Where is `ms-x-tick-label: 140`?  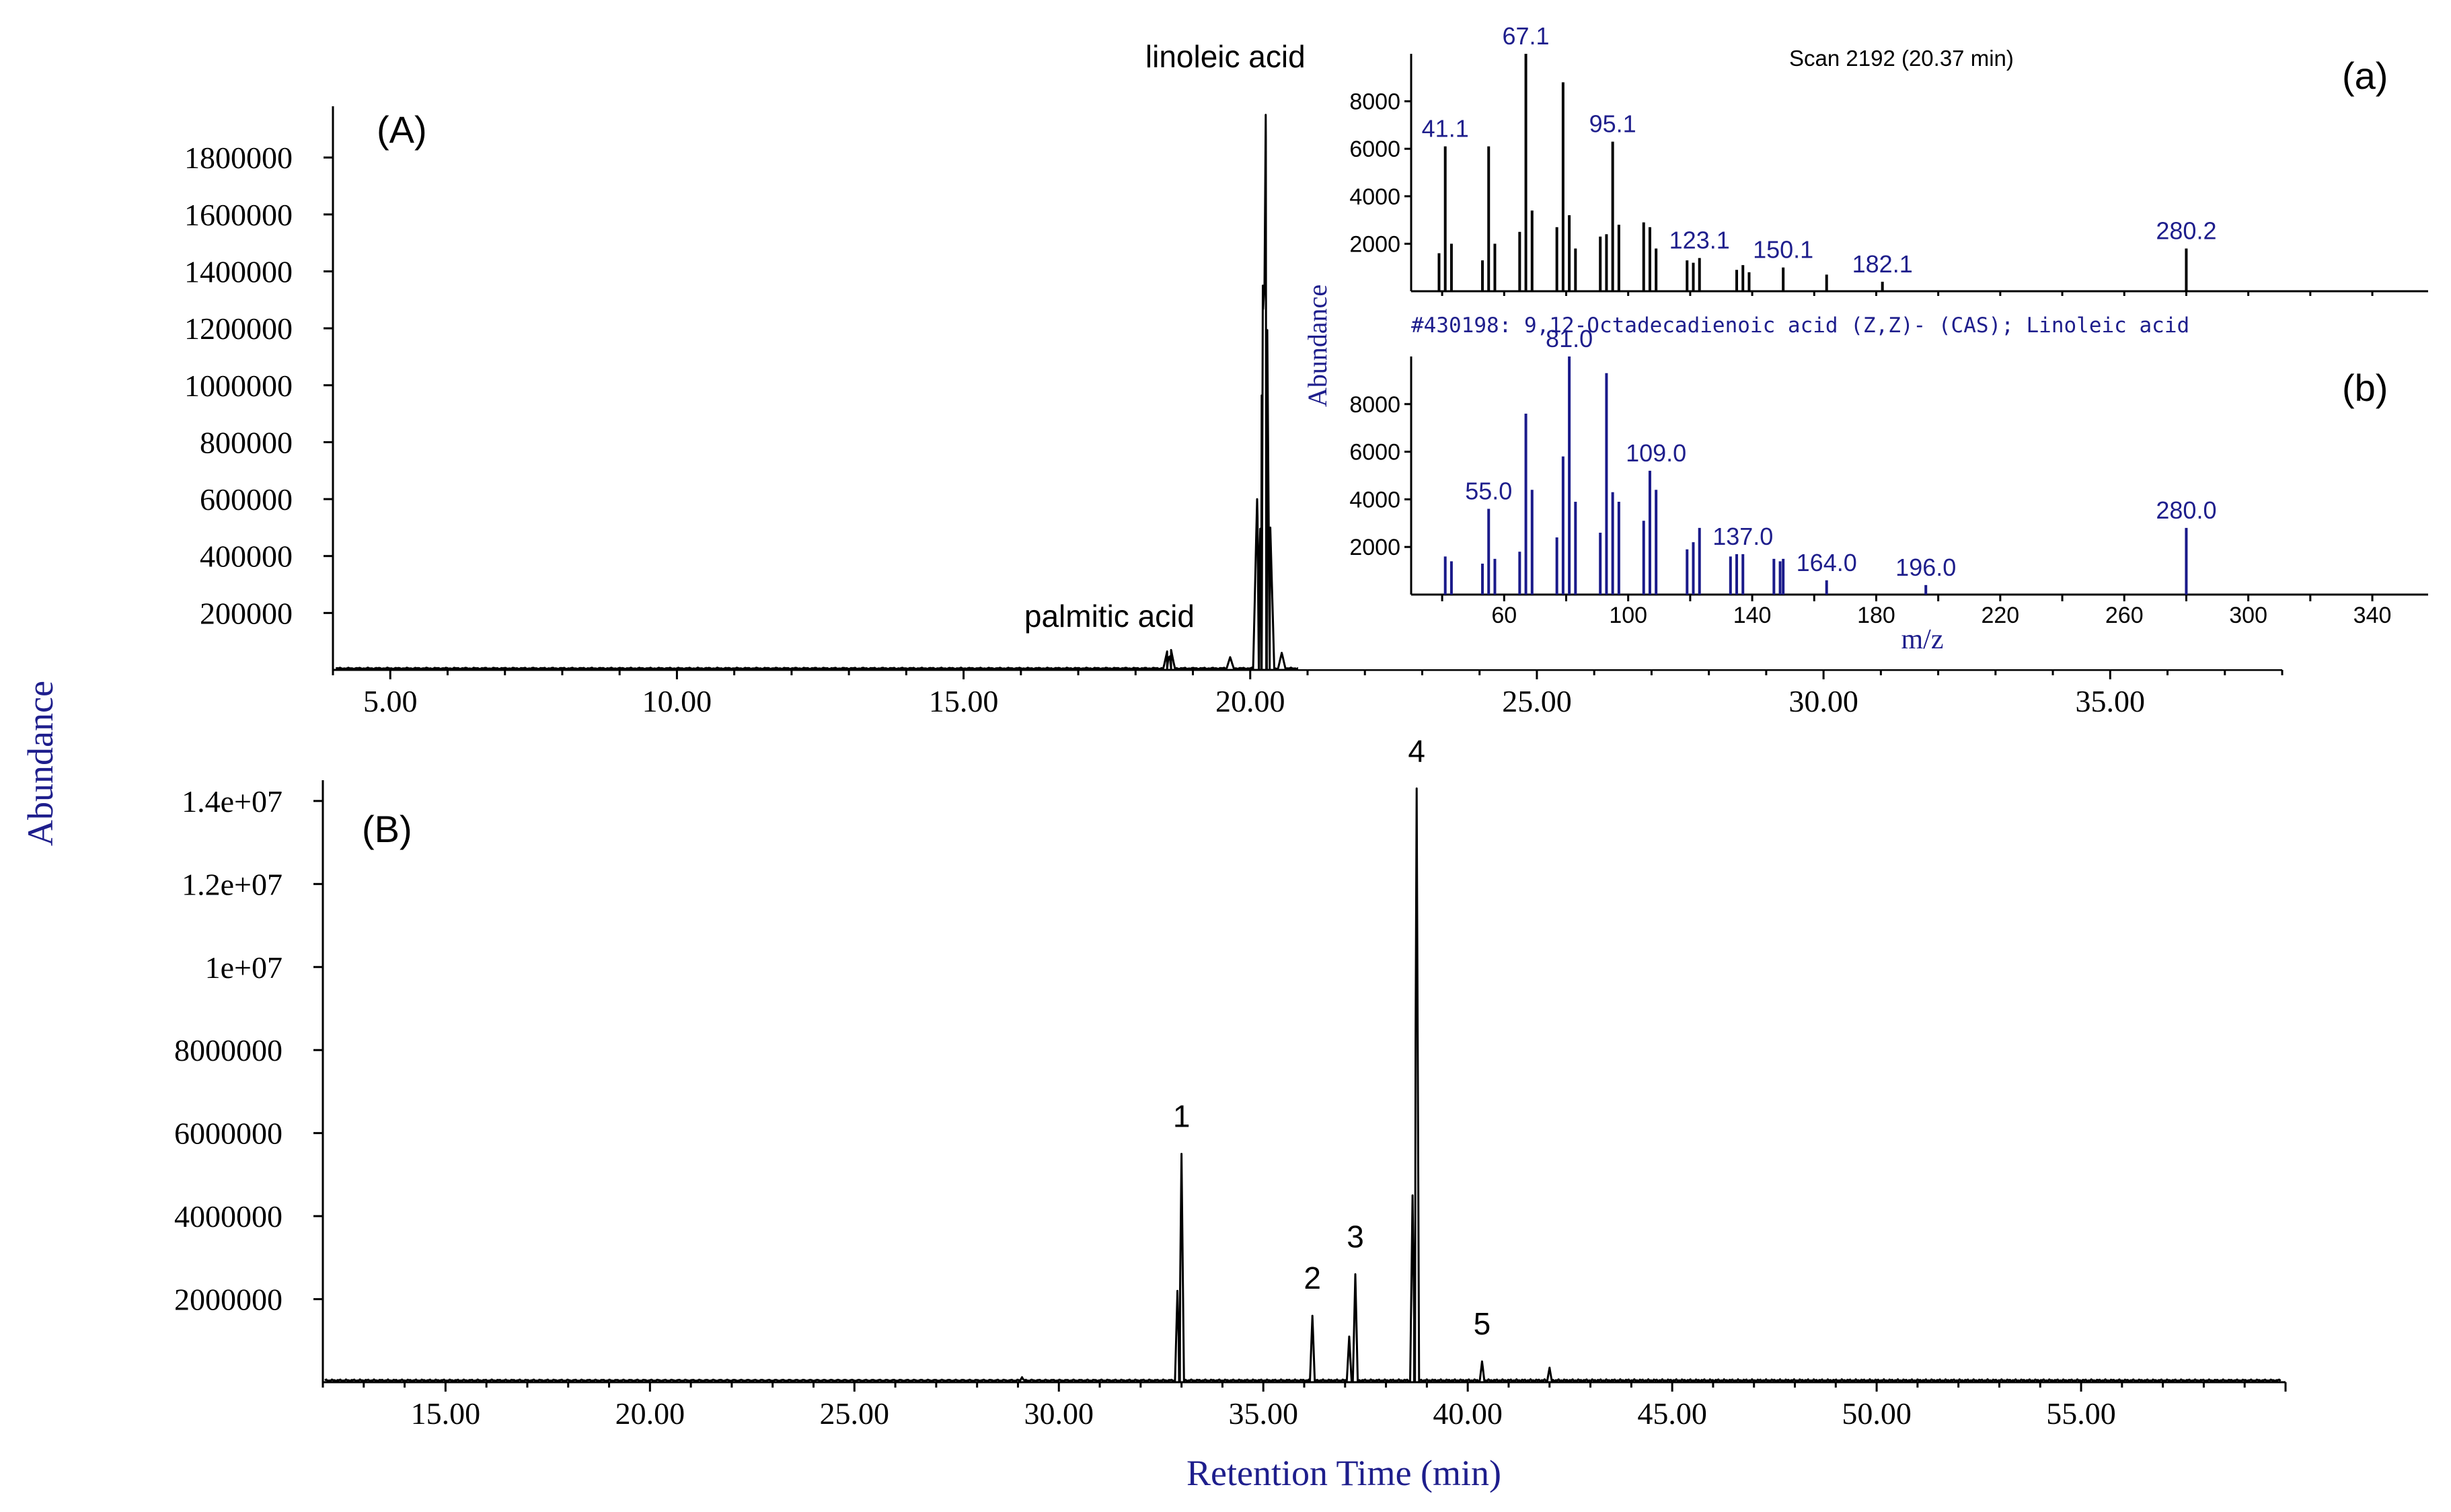 ms-x-tick-label: 140 is located at coordinates (1752, 616).